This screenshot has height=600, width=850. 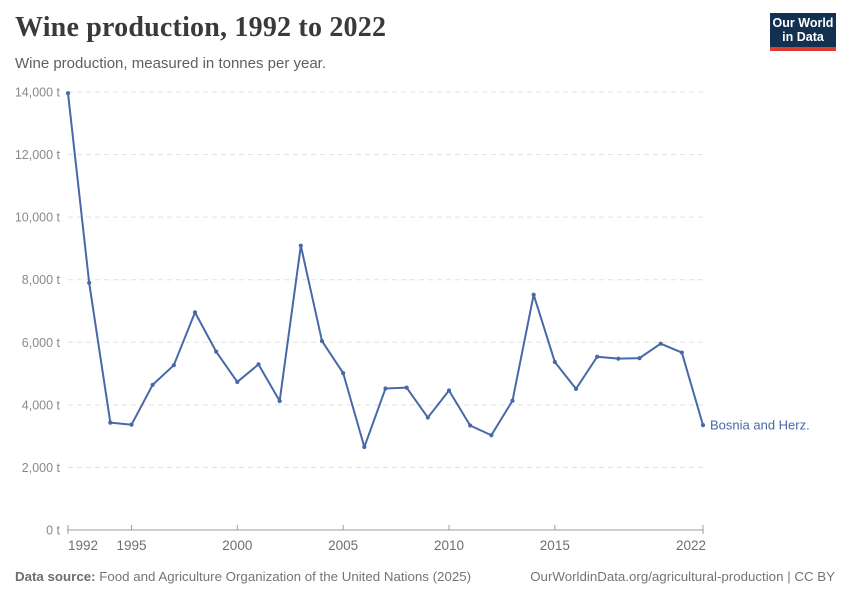 What do you see at coordinates (41, 280) in the screenshot?
I see `y-axis-tick-label: 8,000 t` at bounding box center [41, 280].